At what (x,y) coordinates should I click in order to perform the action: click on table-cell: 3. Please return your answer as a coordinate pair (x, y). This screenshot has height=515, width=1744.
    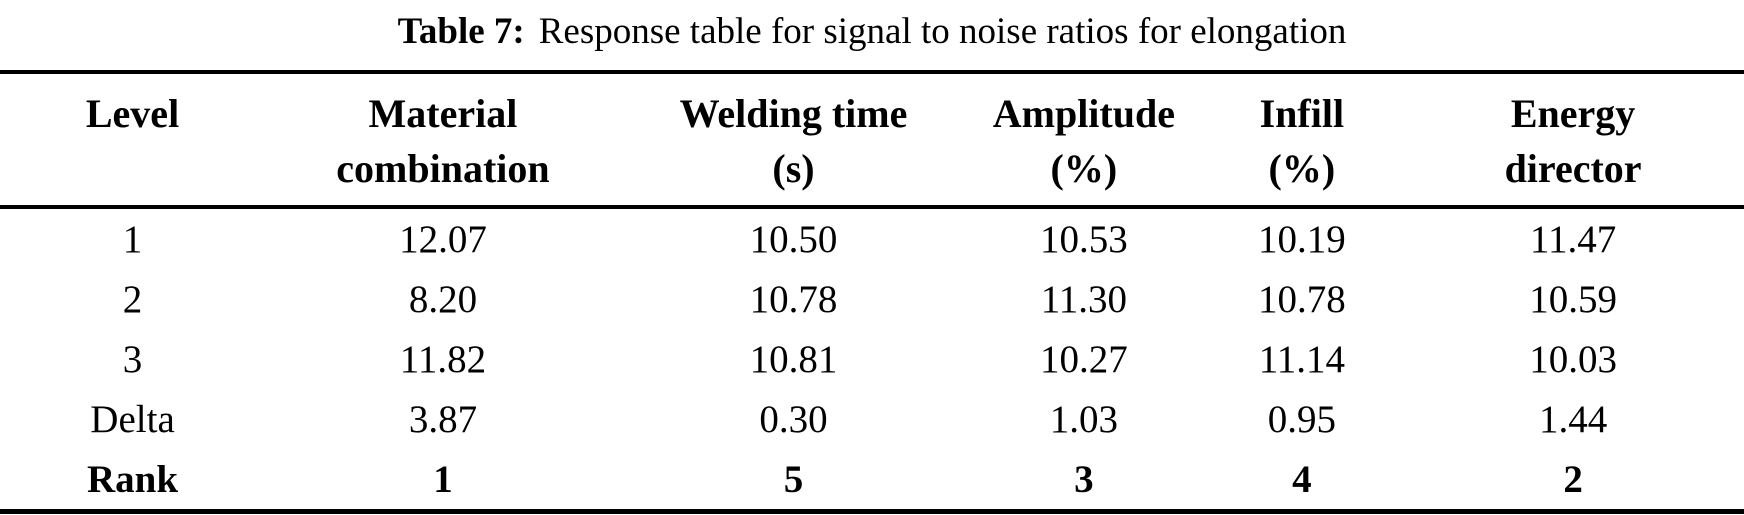
    Looking at the image, I should click on (1084, 479).